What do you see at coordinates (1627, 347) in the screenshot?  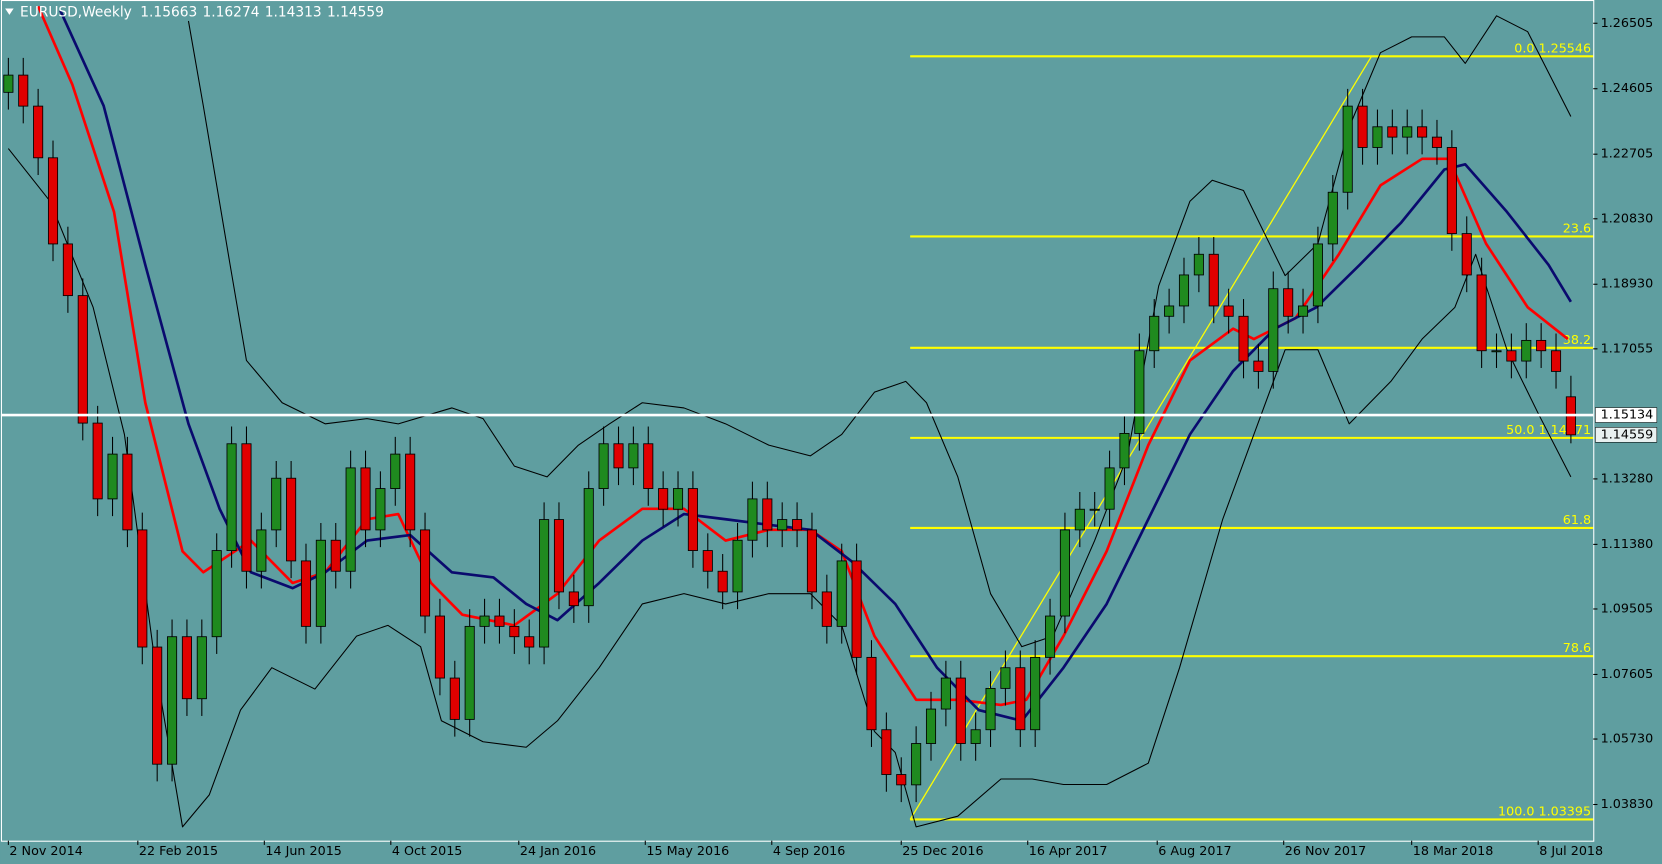 I see `y-tick-label: 1.17055` at bounding box center [1627, 347].